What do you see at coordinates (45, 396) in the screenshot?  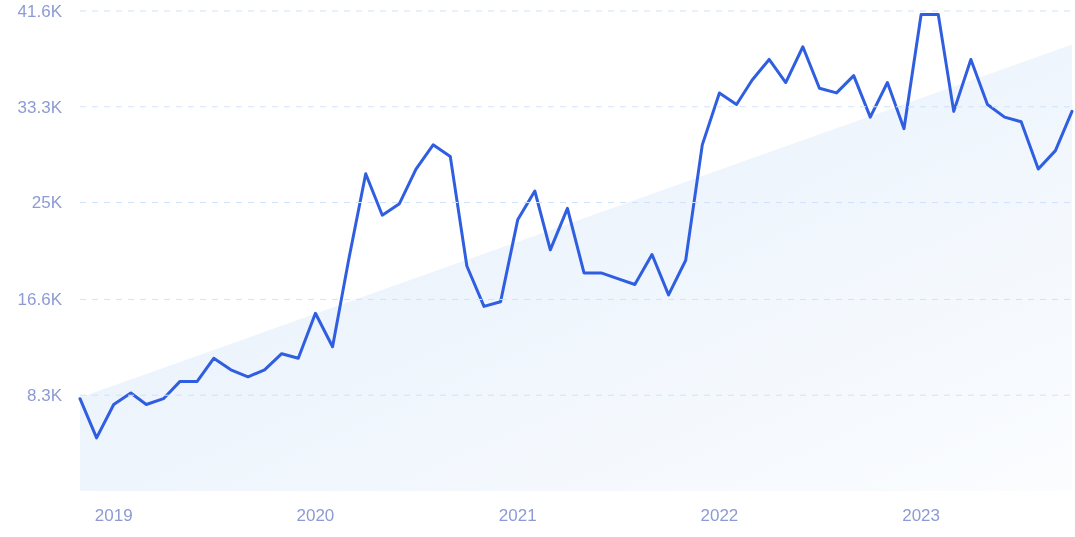 I see `y-tick-label: 8.3K` at bounding box center [45, 396].